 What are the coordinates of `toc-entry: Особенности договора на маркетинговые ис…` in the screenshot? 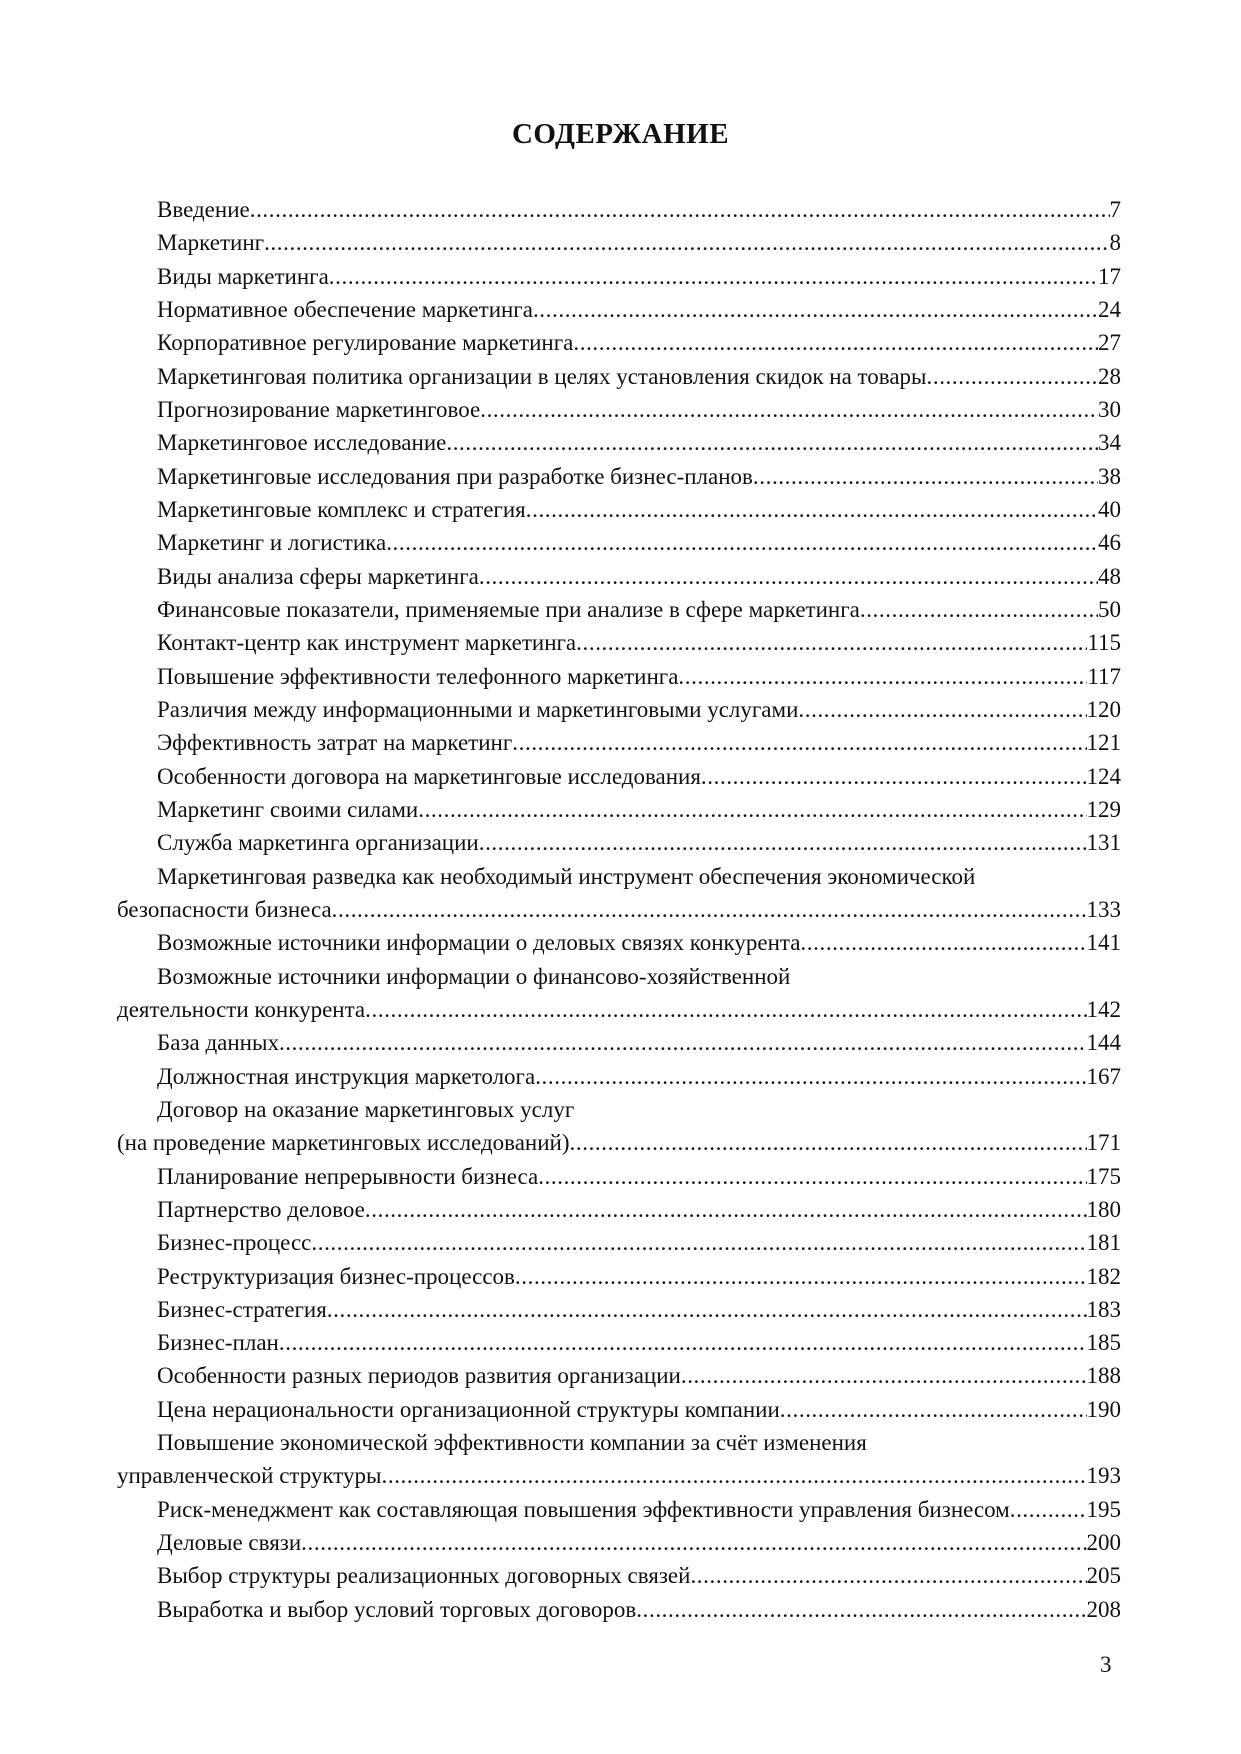 It's located at (619, 776).